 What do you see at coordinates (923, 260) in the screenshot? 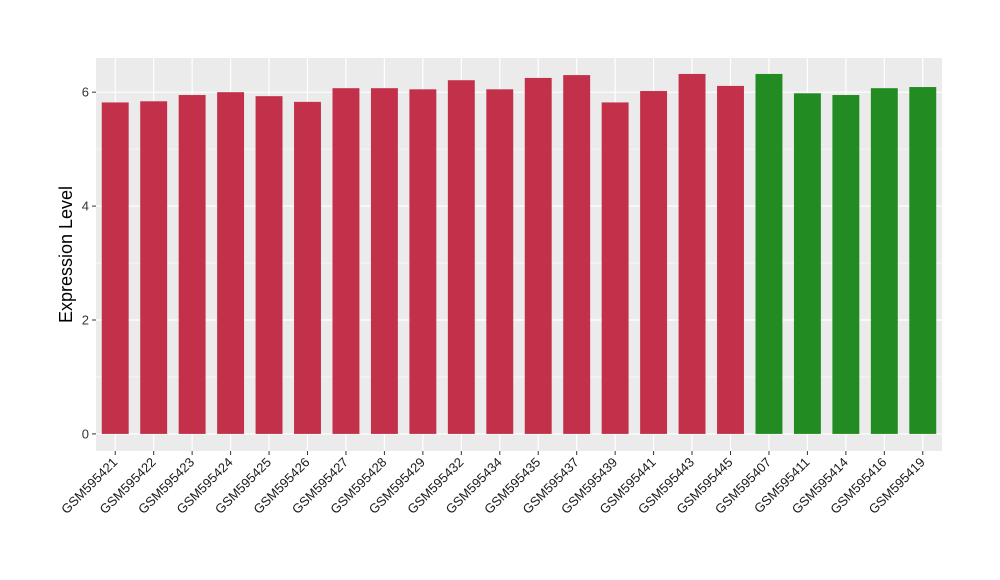
I see `bar-GSM595419` at bounding box center [923, 260].